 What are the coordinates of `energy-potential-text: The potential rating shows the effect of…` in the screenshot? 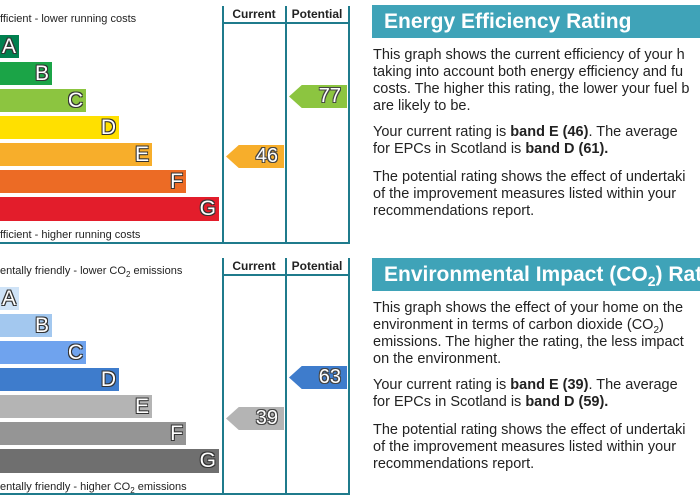 It's located at (529, 194).